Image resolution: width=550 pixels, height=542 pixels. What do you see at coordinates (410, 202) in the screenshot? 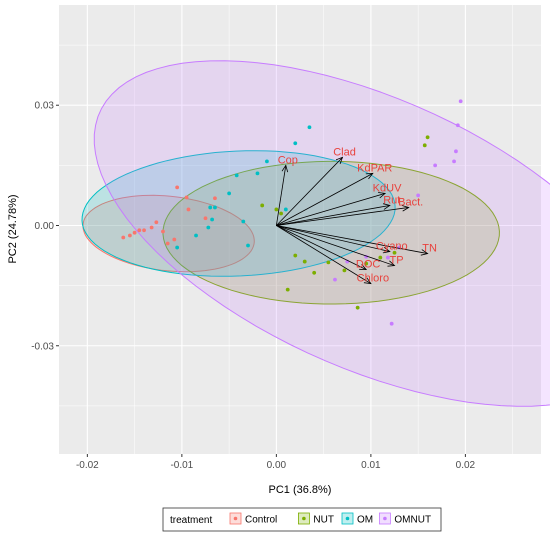
I see `vector-label-bact: Bact.` at bounding box center [410, 202].